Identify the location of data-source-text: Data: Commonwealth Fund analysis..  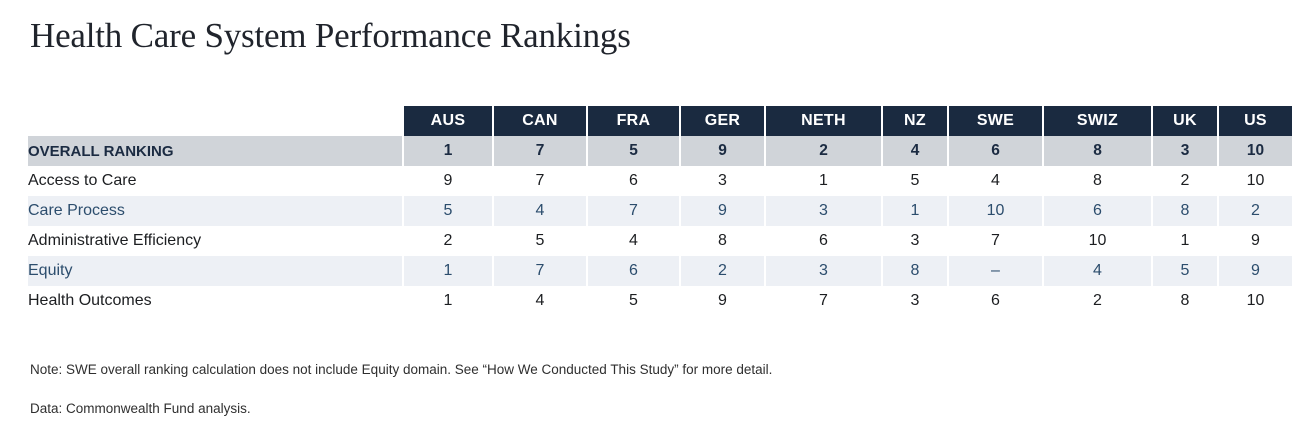
(140, 408).